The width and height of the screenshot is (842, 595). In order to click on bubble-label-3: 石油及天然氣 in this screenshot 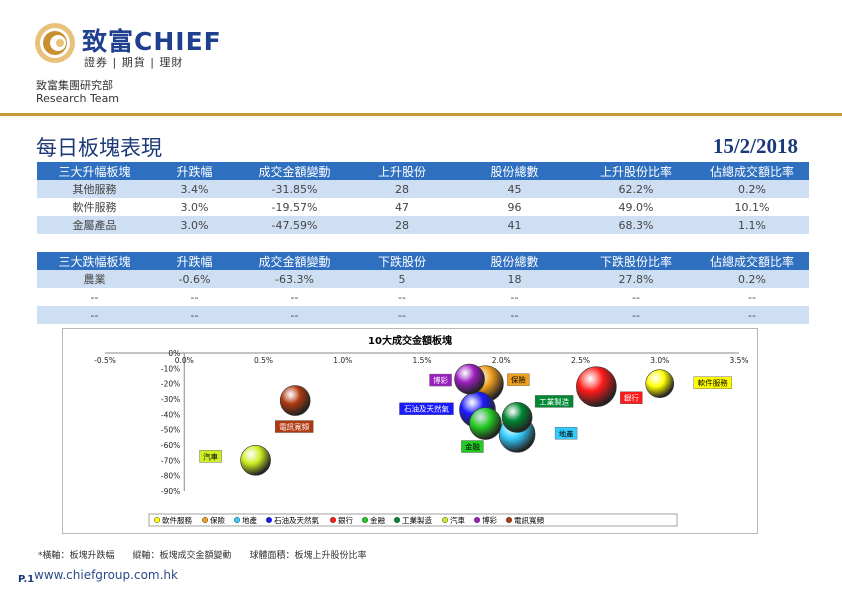, I will do `click(426, 409)`.